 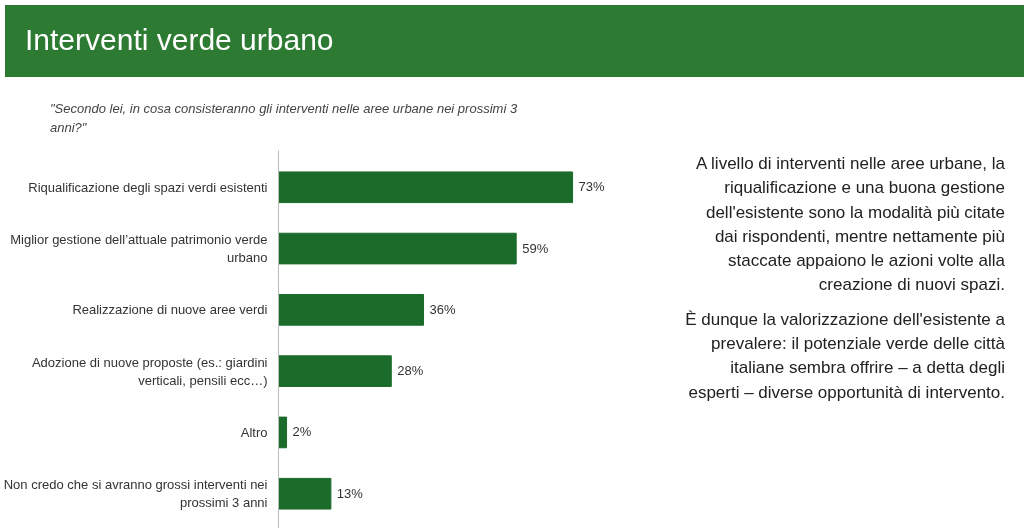 What do you see at coordinates (254, 432) in the screenshot?
I see `y-tick-label: Altro` at bounding box center [254, 432].